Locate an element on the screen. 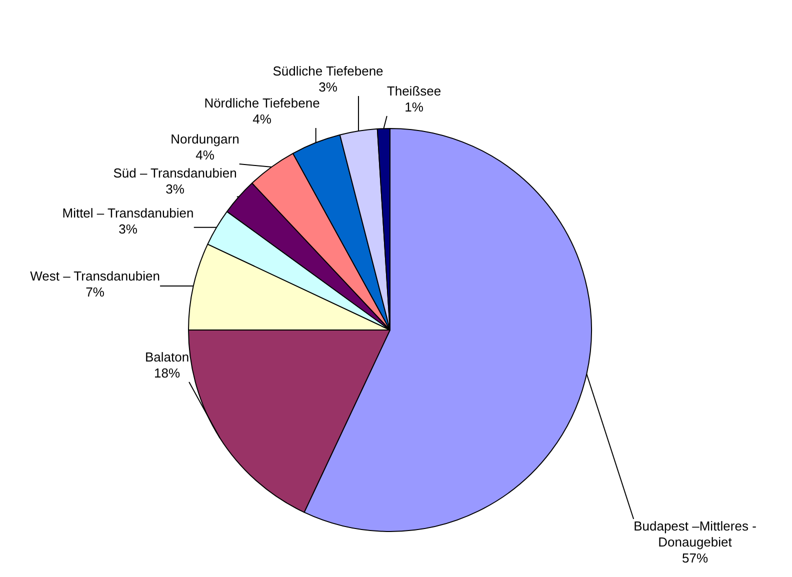 The height and width of the screenshot is (577, 792). slice-label: West – Transdanubien is located at coordinates (95, 276).